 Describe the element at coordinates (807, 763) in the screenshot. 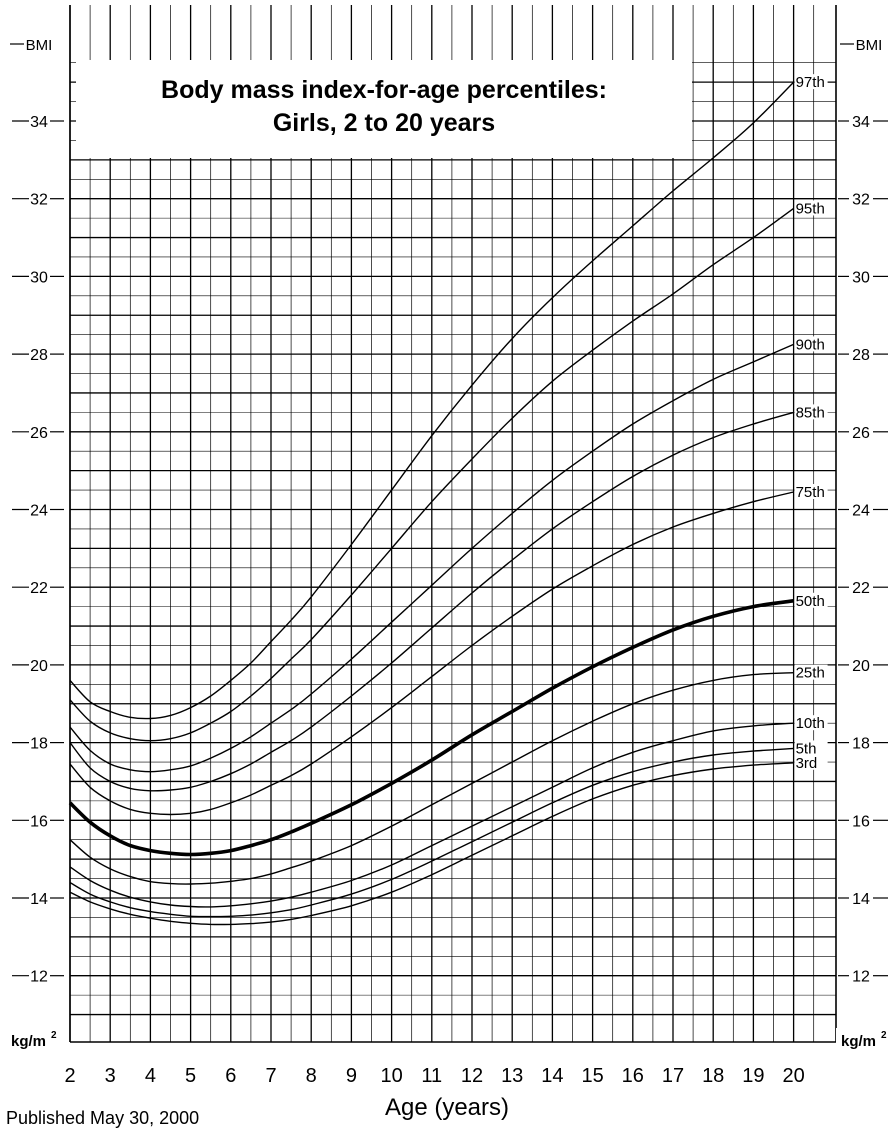

I see `percentile-label-3rd: 3rd` at that location.